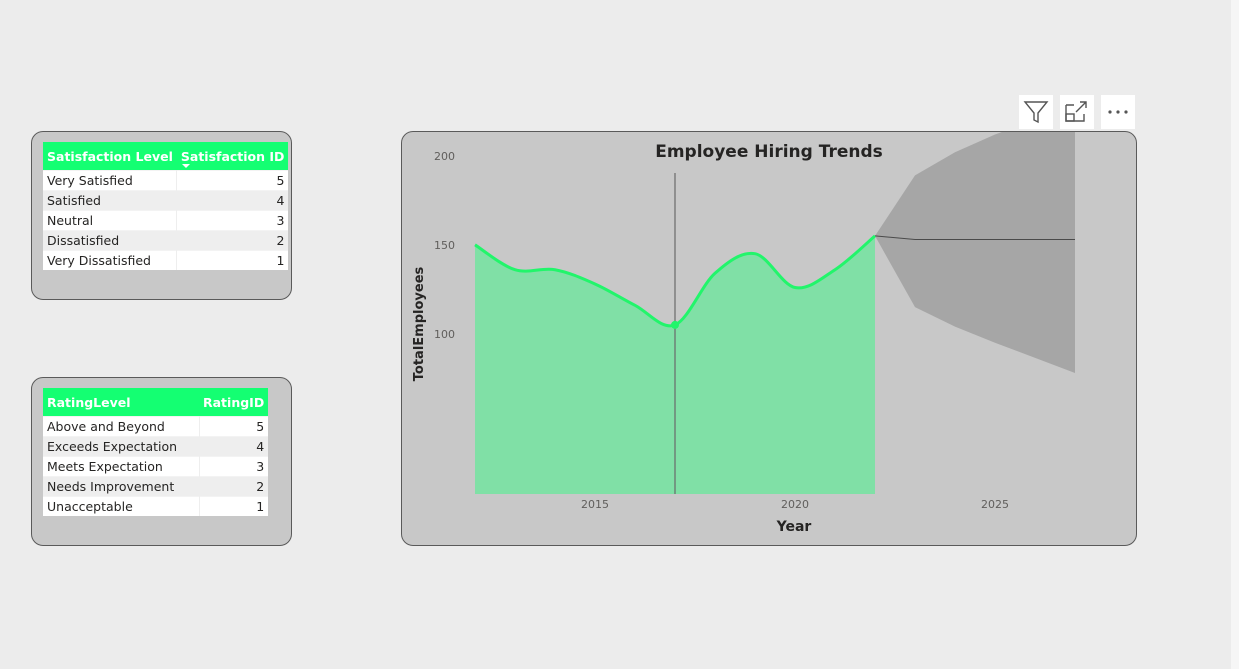 This screenshot has width=1239, height=669. I want to click on table-row: Very Satisfied 5, so click(166, 180).